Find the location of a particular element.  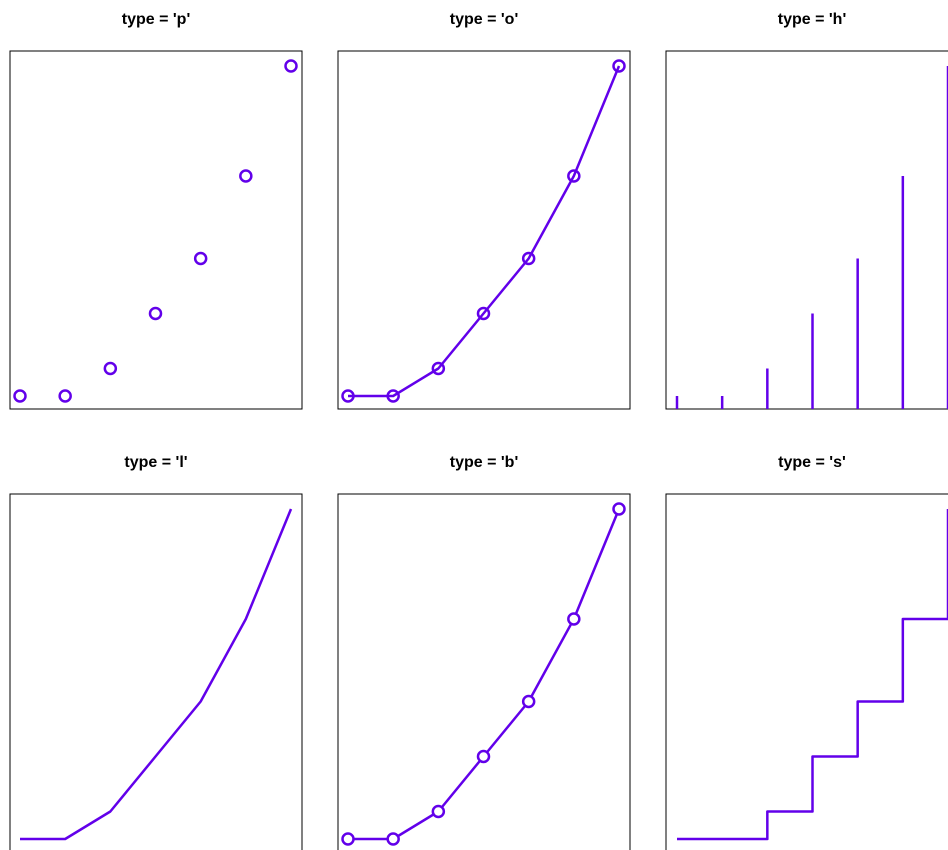

panel-type-p: type = 'p' is located at coordinates (156, 210).